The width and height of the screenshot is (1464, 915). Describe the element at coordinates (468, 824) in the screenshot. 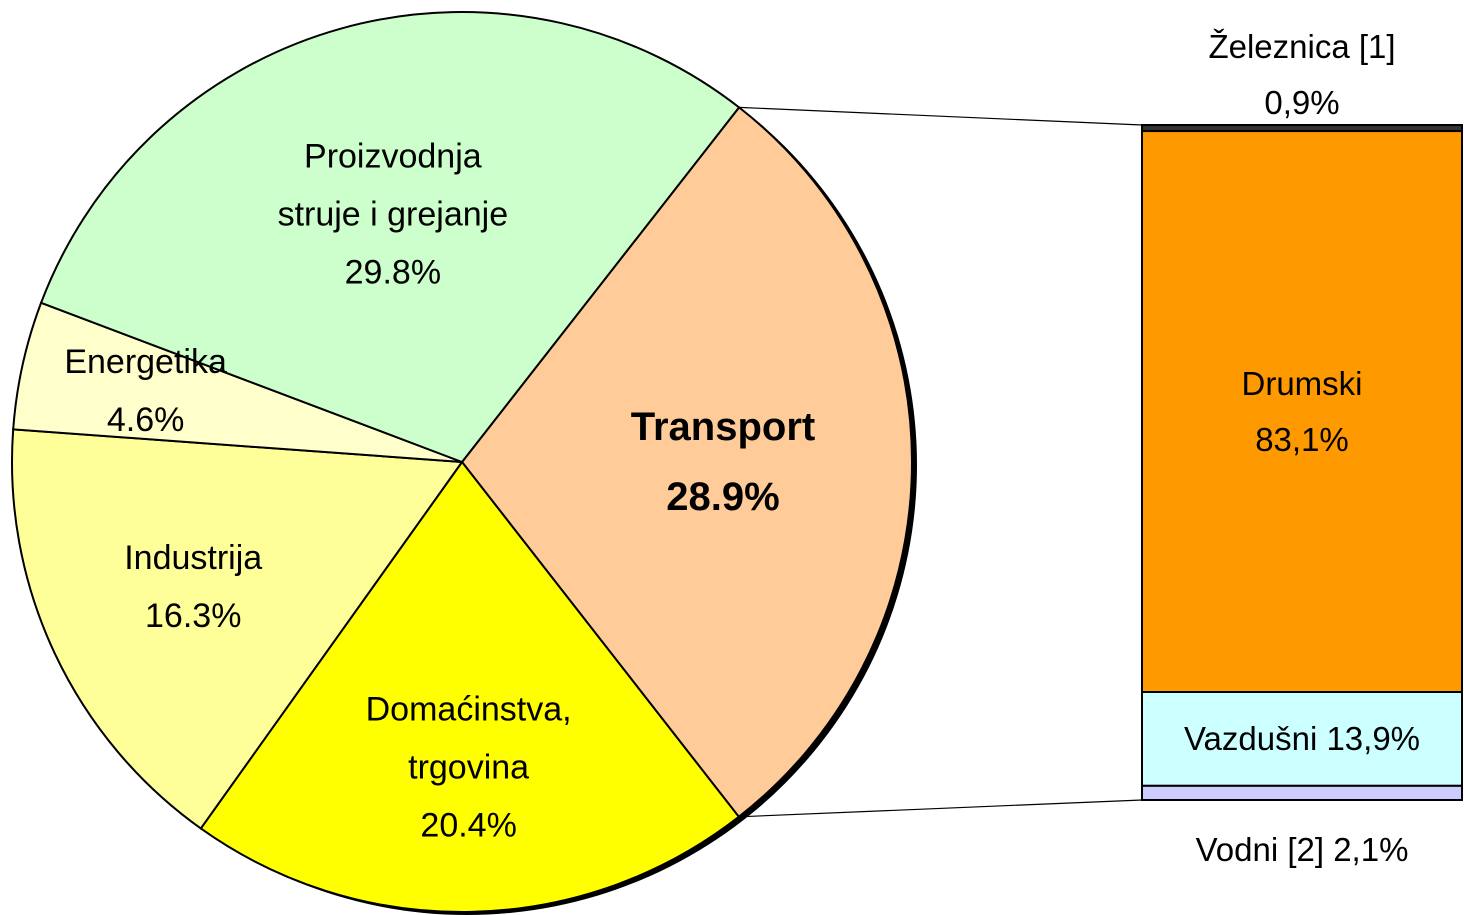

I see `slice-value: 20.4%` at that location.